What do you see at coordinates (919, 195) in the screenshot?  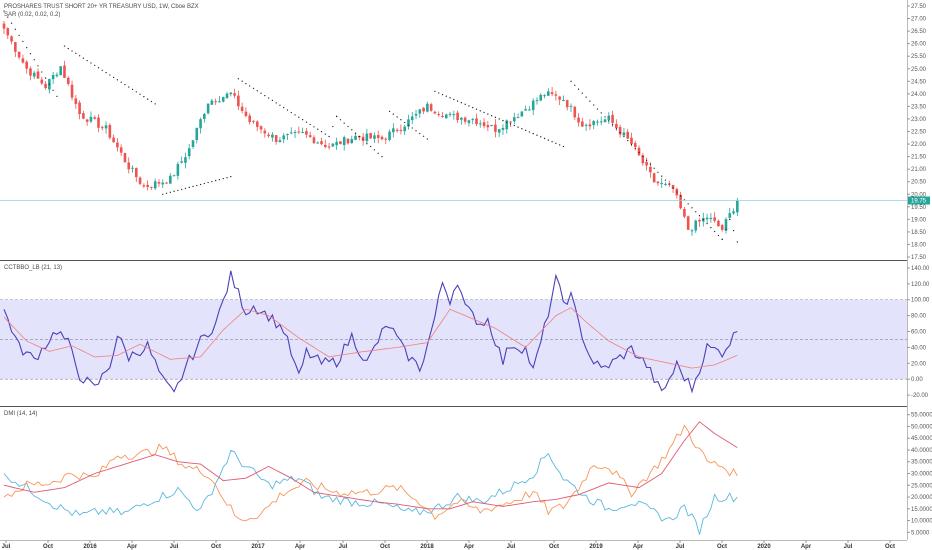 I see `price-tick-label: 20.00` at bounding box center [919, 195].